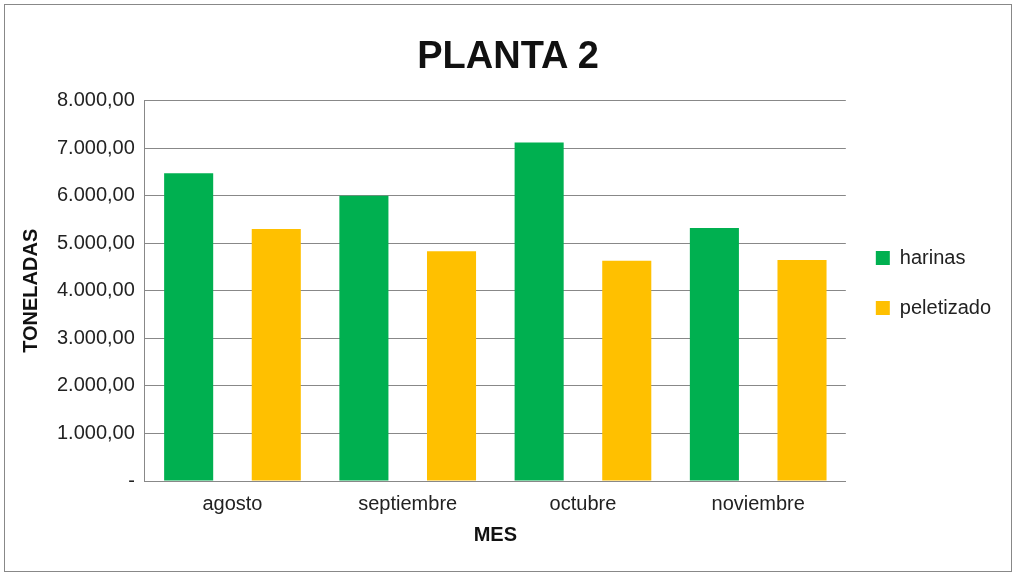 Image resolution: width=1018 pixels, height=578 pixels. Describe the element at coordinates (95, 289) in the screenshot. I see `y-tick-label: 4.000,00` at that location.